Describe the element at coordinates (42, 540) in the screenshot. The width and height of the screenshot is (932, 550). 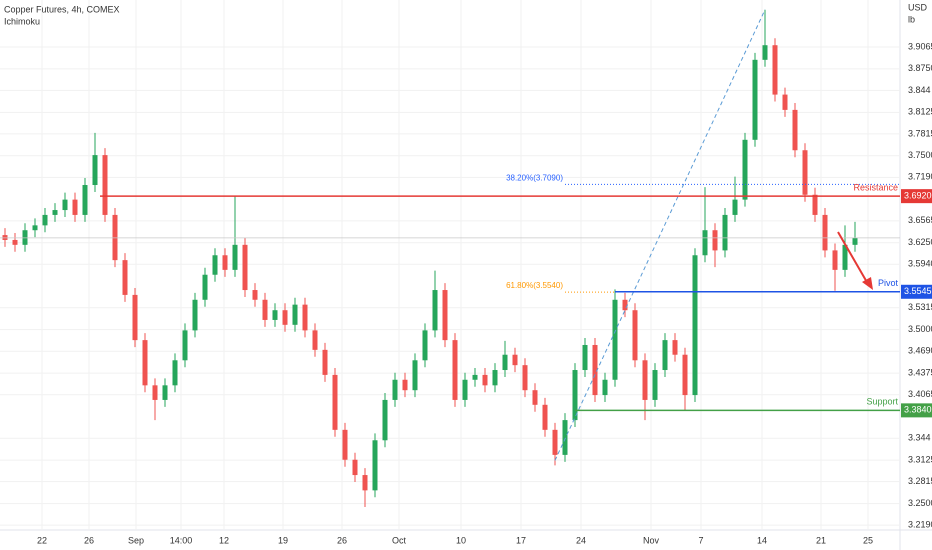
I see `x-tick-label: 22` at that location.